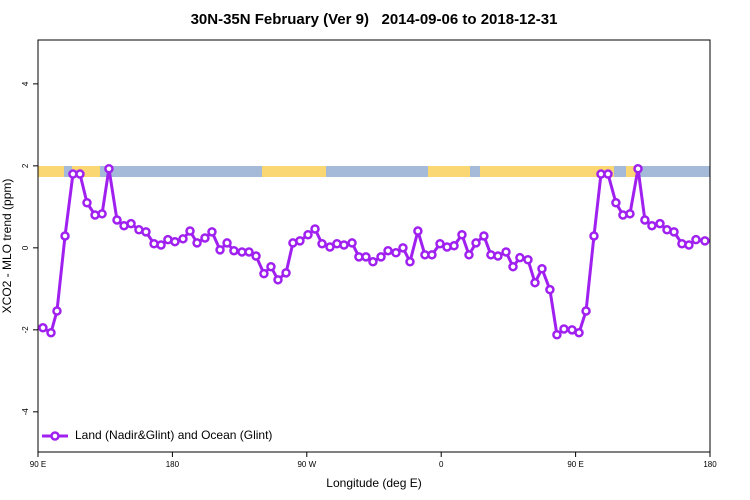  Describe the element at coordinates (25, 330) in the screenshot. I see `y-tick-label: -2` at that location.